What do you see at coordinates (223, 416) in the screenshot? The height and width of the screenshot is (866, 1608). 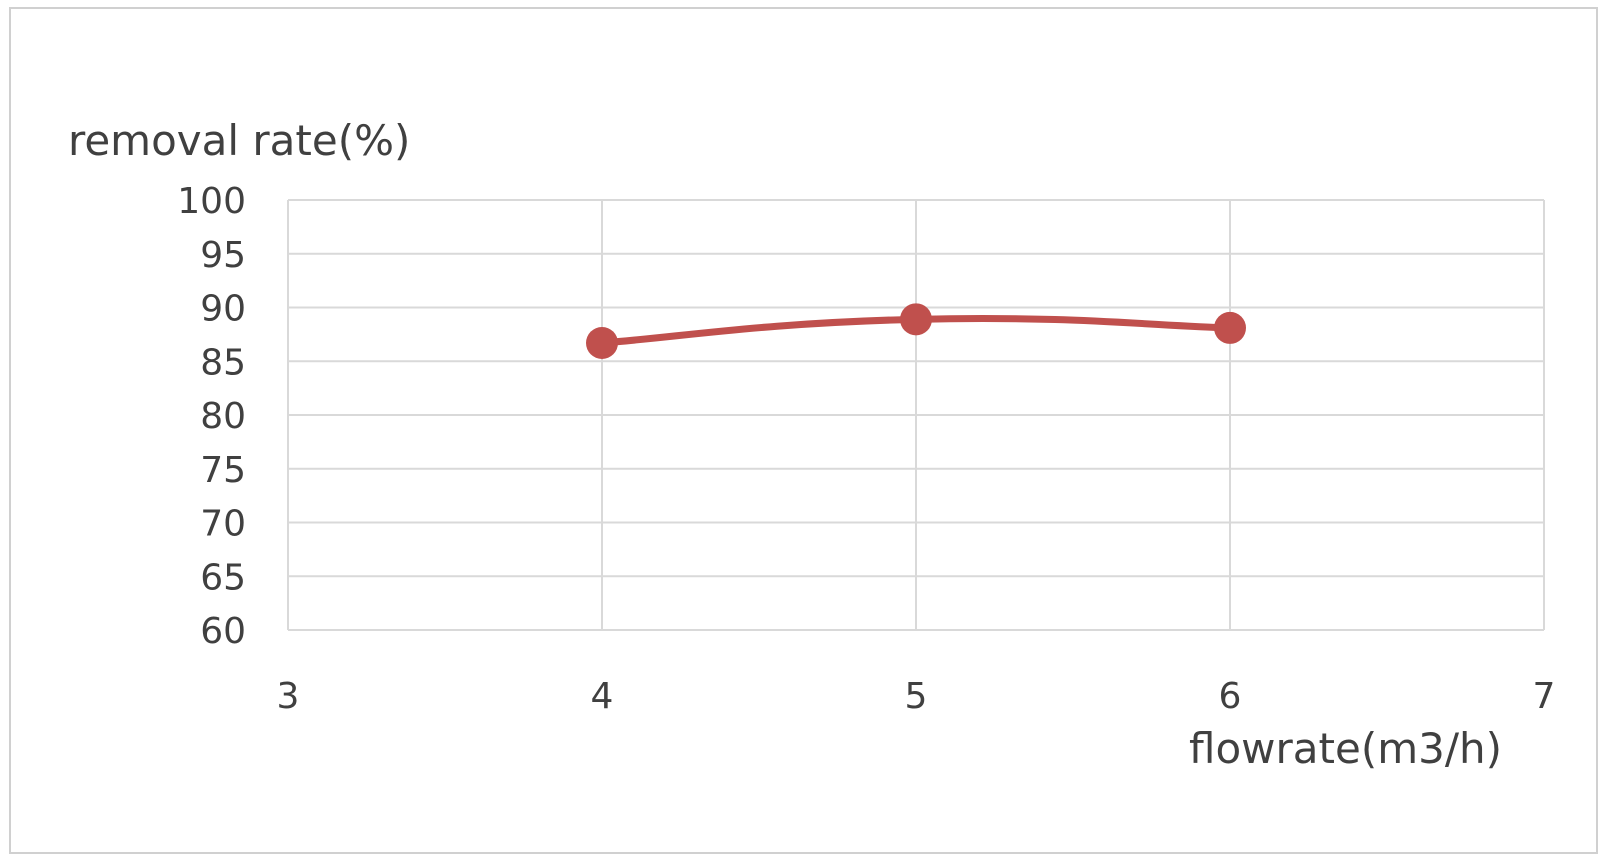 I see `y-tick-label: 80` at bounding box center [223, 416].